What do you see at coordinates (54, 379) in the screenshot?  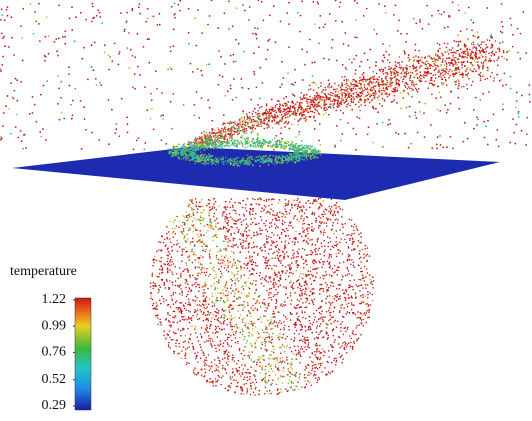 I see `colorbar-tick-label: 0.52` at bounding box center [54, 379].